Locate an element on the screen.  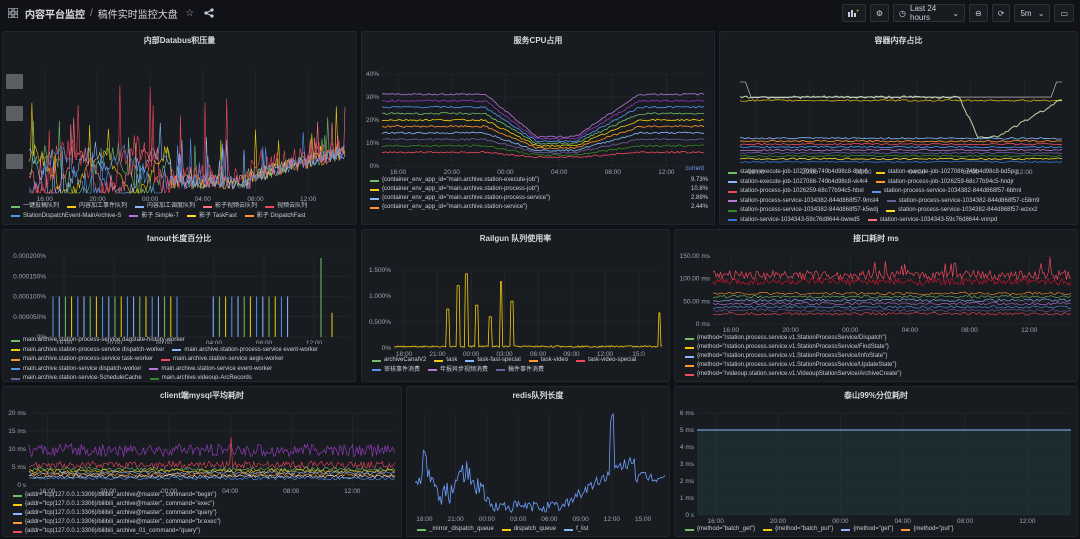
panel-title: 接口耗时 ms is located at coordinates (876, 238).